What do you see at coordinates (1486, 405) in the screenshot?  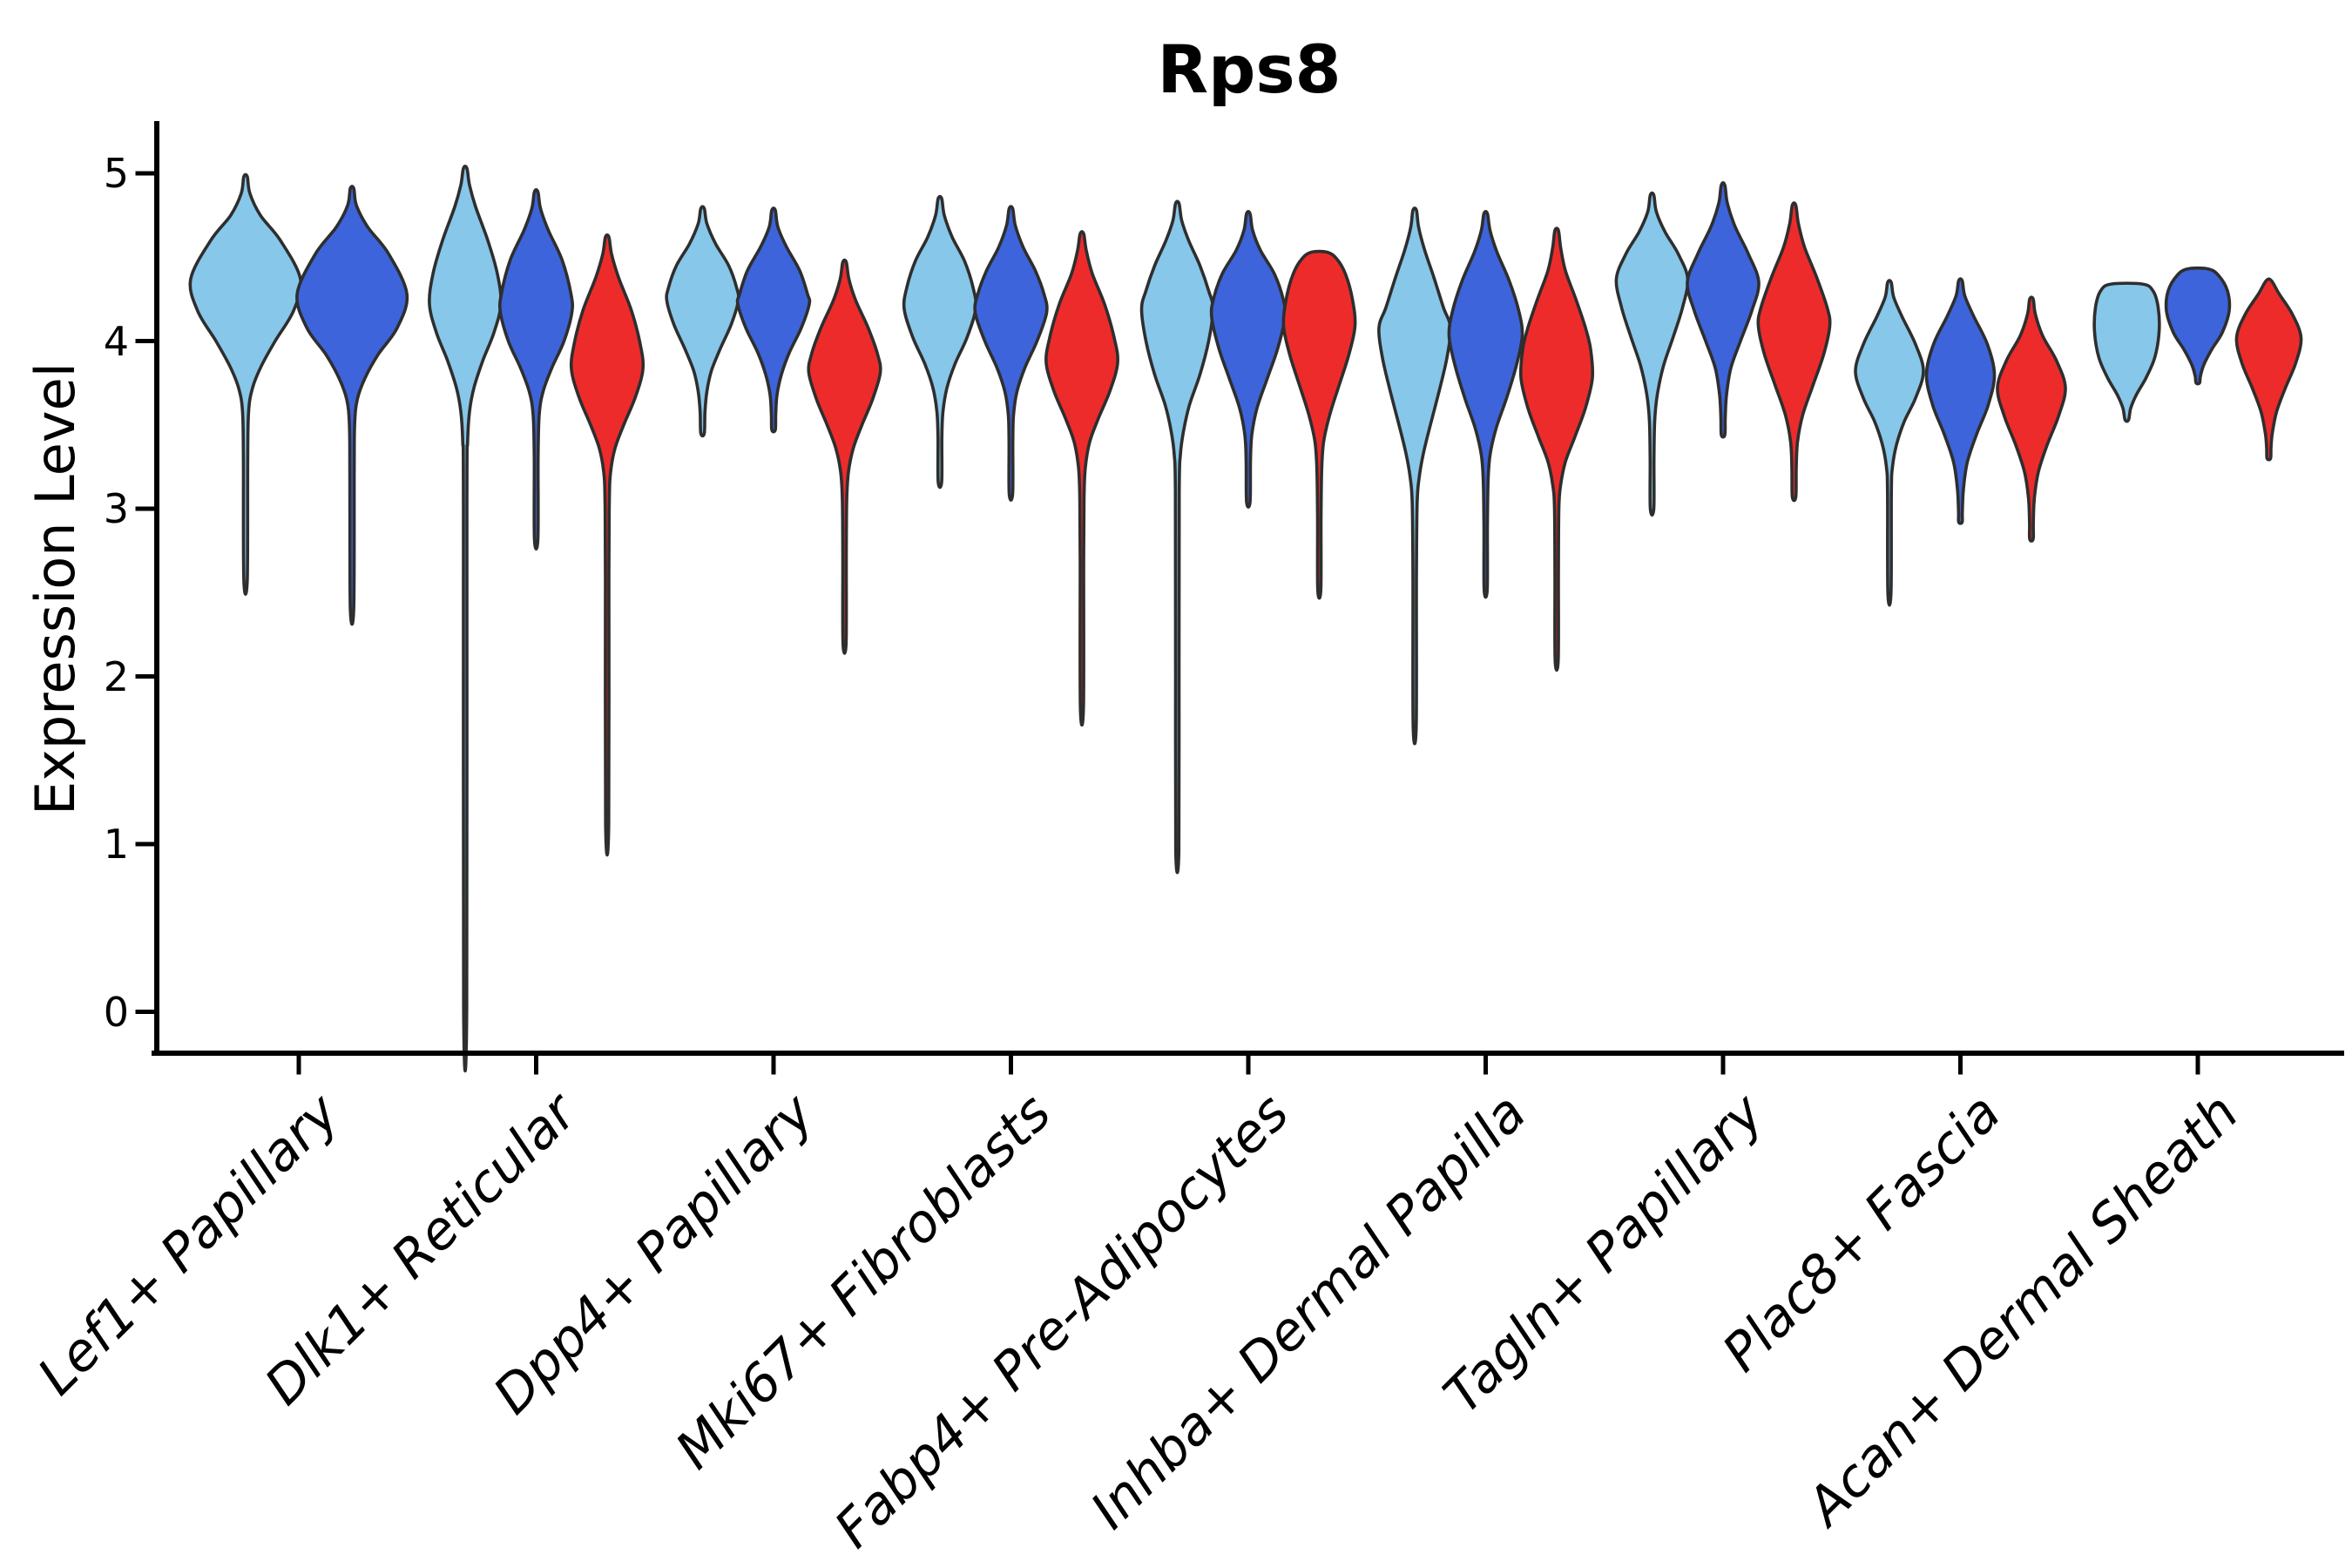 I see `violin-inhba-dermal-papilla-blue_dark` at bounding box center [1486, 405].